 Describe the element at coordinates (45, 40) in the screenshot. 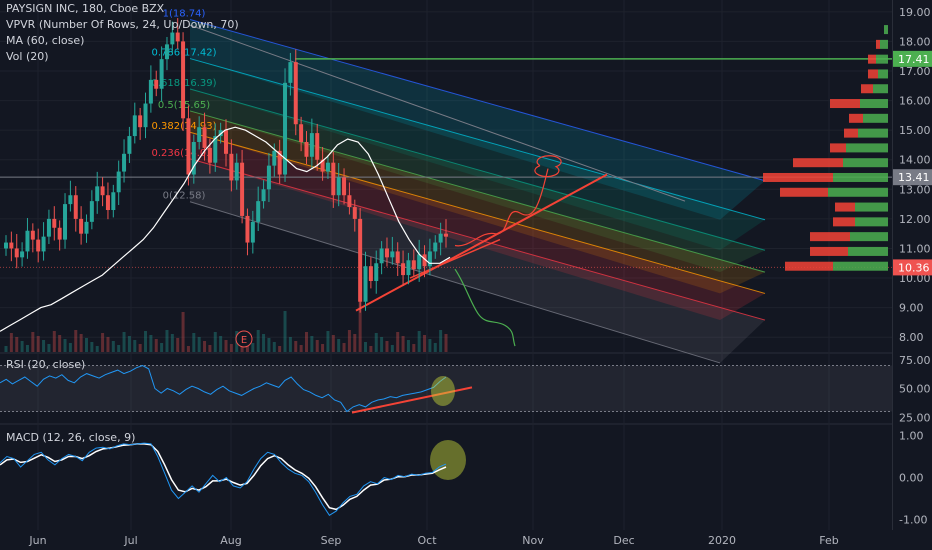

I see `legend-ma: MA (60, close)` at that location.